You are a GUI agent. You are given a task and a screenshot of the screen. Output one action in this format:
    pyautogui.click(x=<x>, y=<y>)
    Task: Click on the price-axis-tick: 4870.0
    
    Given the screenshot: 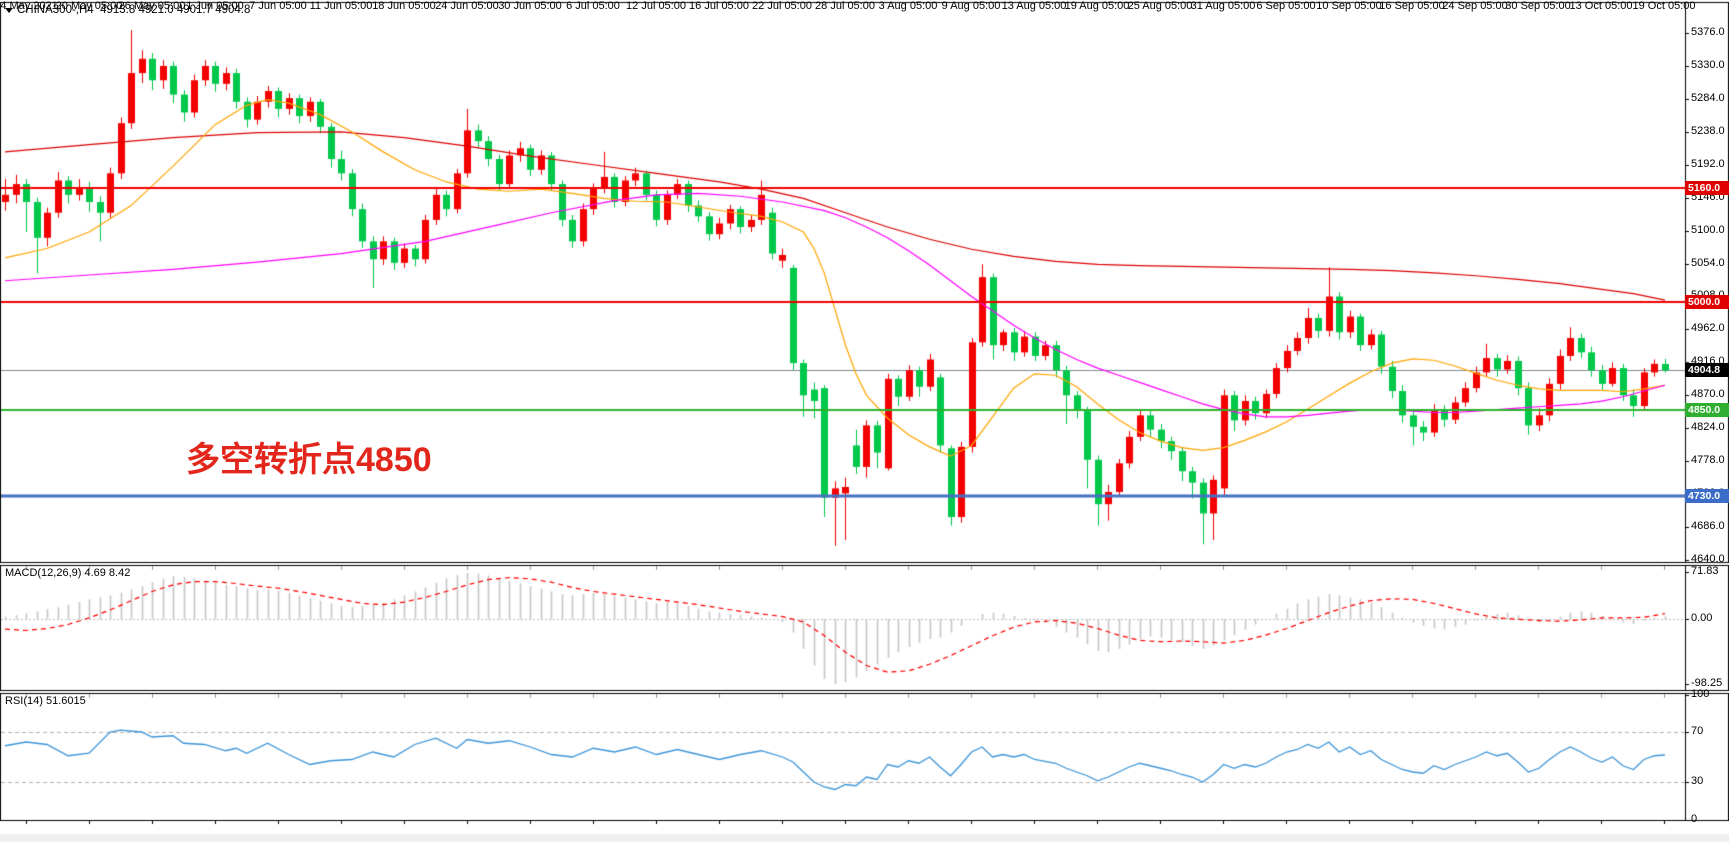 What is the action you would take?
    pyautogui.click(x=1708, y=394)
    